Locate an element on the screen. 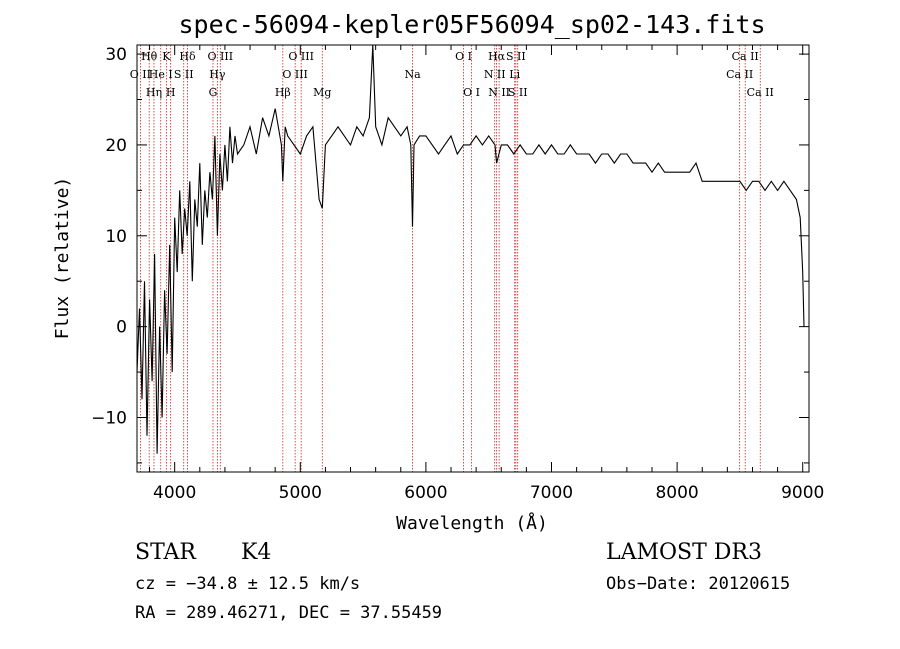  y-tick-label: 20 is located at coordinates (116, 146).